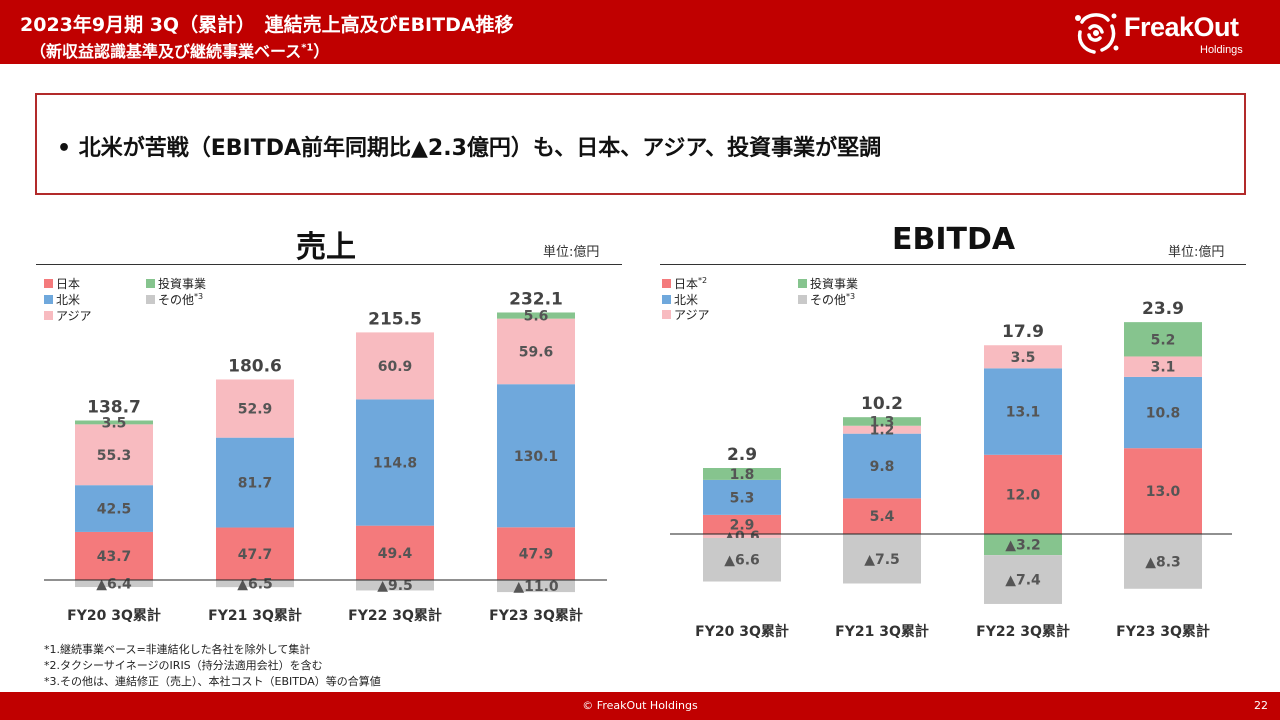  I want to click on sales-chart-title: 売上, so click(326, 247).